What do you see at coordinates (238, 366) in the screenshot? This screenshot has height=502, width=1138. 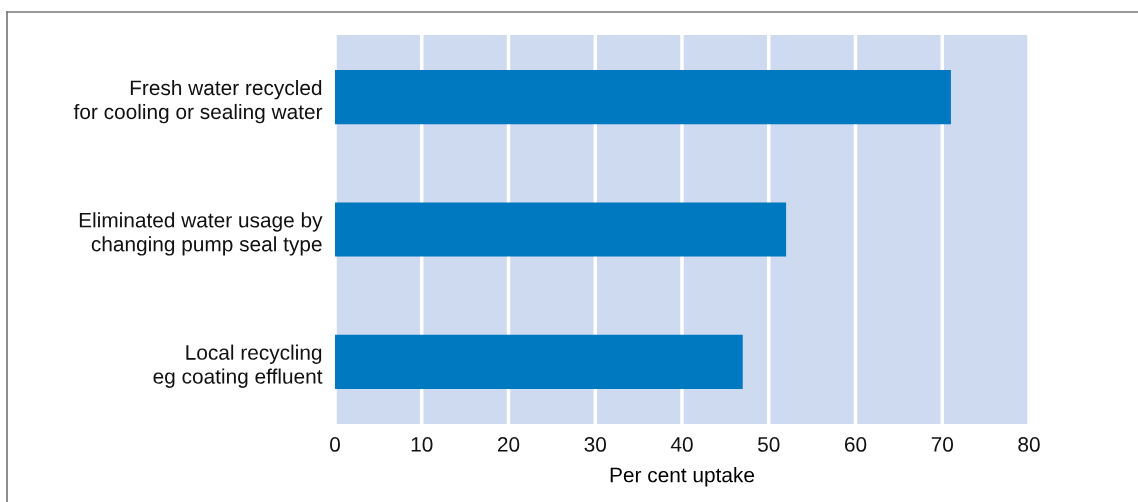 I see `y-tick-label: Local recycling eg coating effluent` at bounding box center [238, 366].